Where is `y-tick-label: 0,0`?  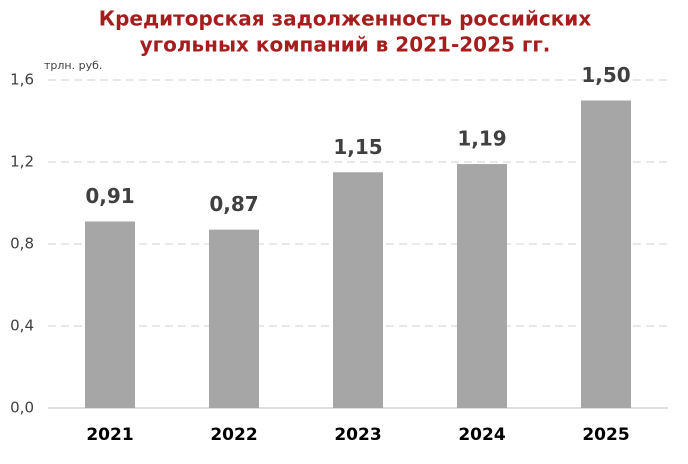 y-tick-label: 0,0 is located at coordinates (22, 408).